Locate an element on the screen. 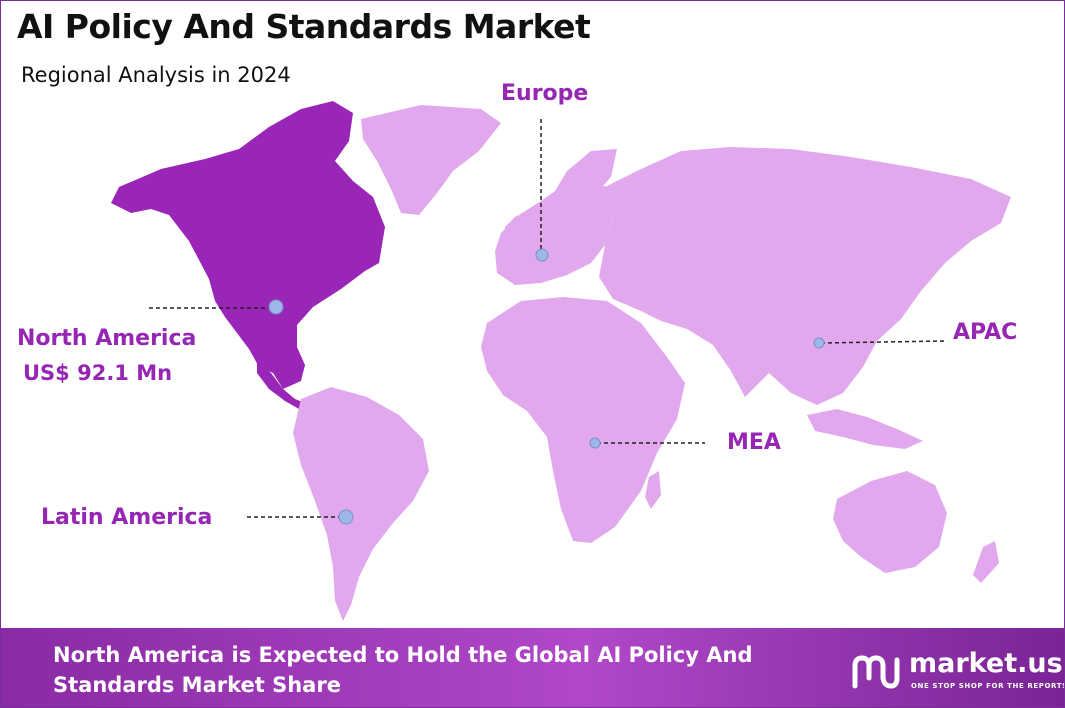 Image resolution: width=1065 pixels, height=708 pixels. central-america-shape is located at coordinates (281, 385).